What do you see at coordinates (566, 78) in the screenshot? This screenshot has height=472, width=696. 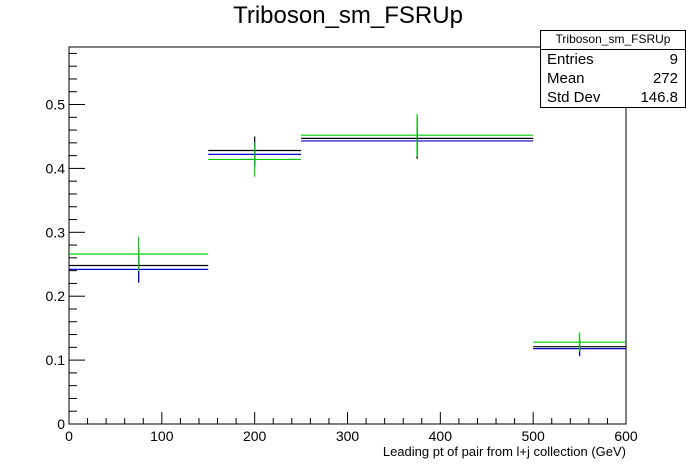 I see `stats-label: Mean` at bounding box center [566, 78].